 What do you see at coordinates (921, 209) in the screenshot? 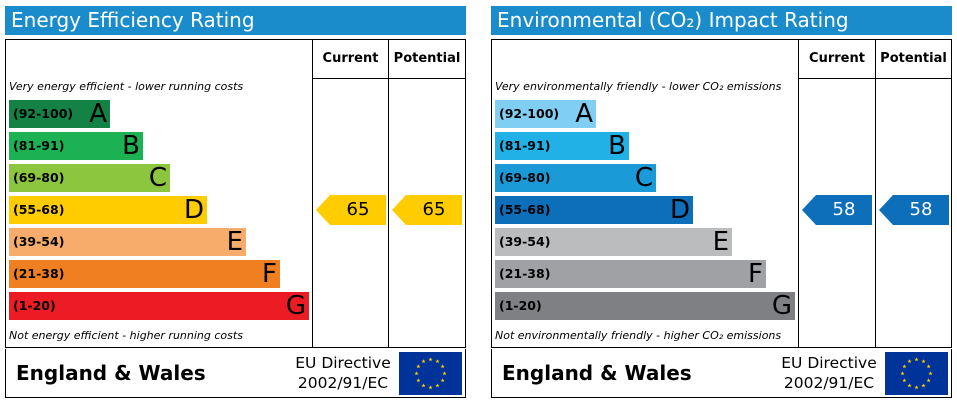
I see `potential-rating-value: 58` at bounding box center [921, 209].